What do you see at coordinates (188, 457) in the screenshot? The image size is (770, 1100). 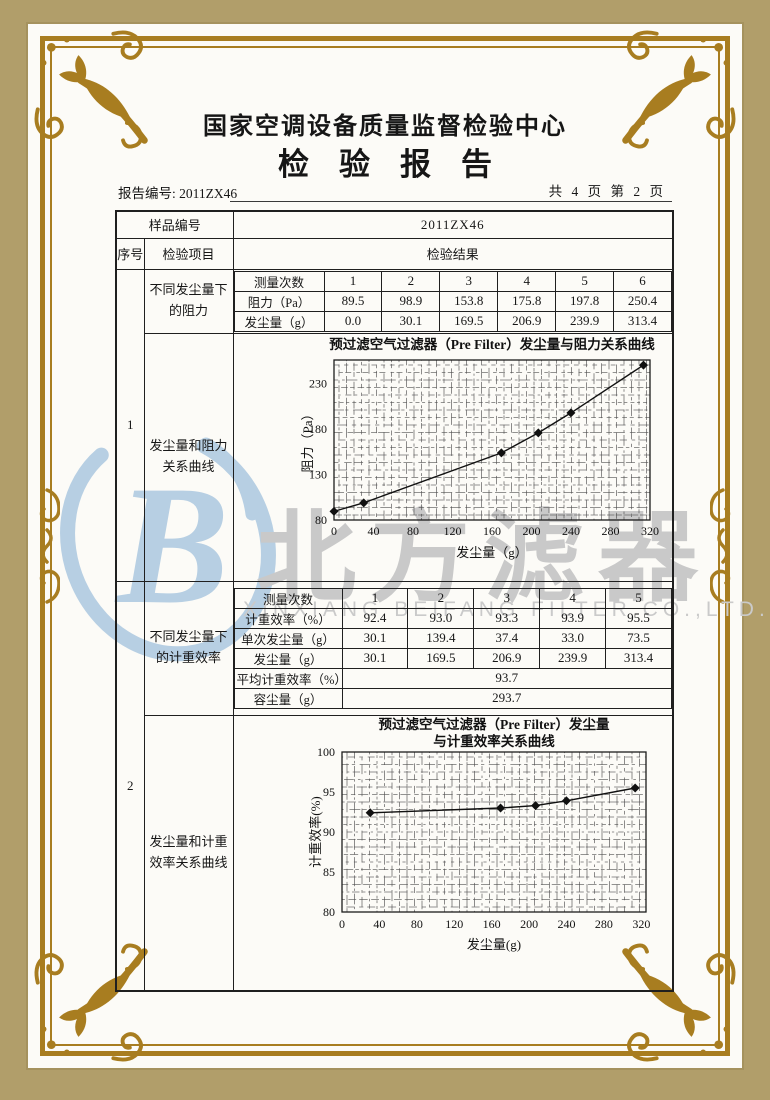 I see `item-resistance-curve-label: 发尘量和阻力关系曲线` at bounding box center [188, 457].